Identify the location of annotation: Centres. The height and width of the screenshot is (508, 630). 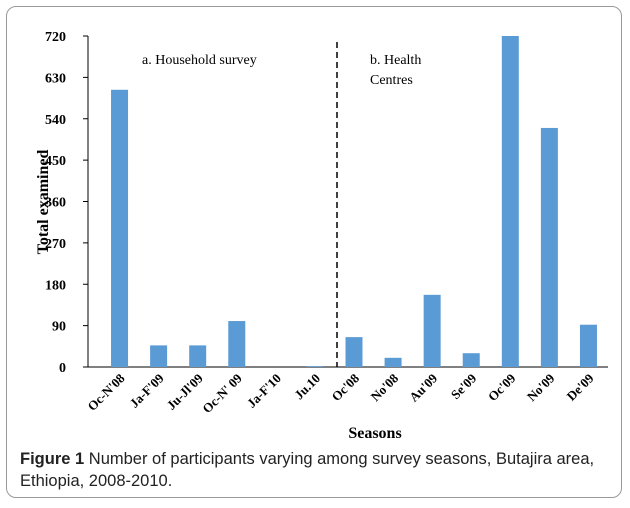
(391, 80).